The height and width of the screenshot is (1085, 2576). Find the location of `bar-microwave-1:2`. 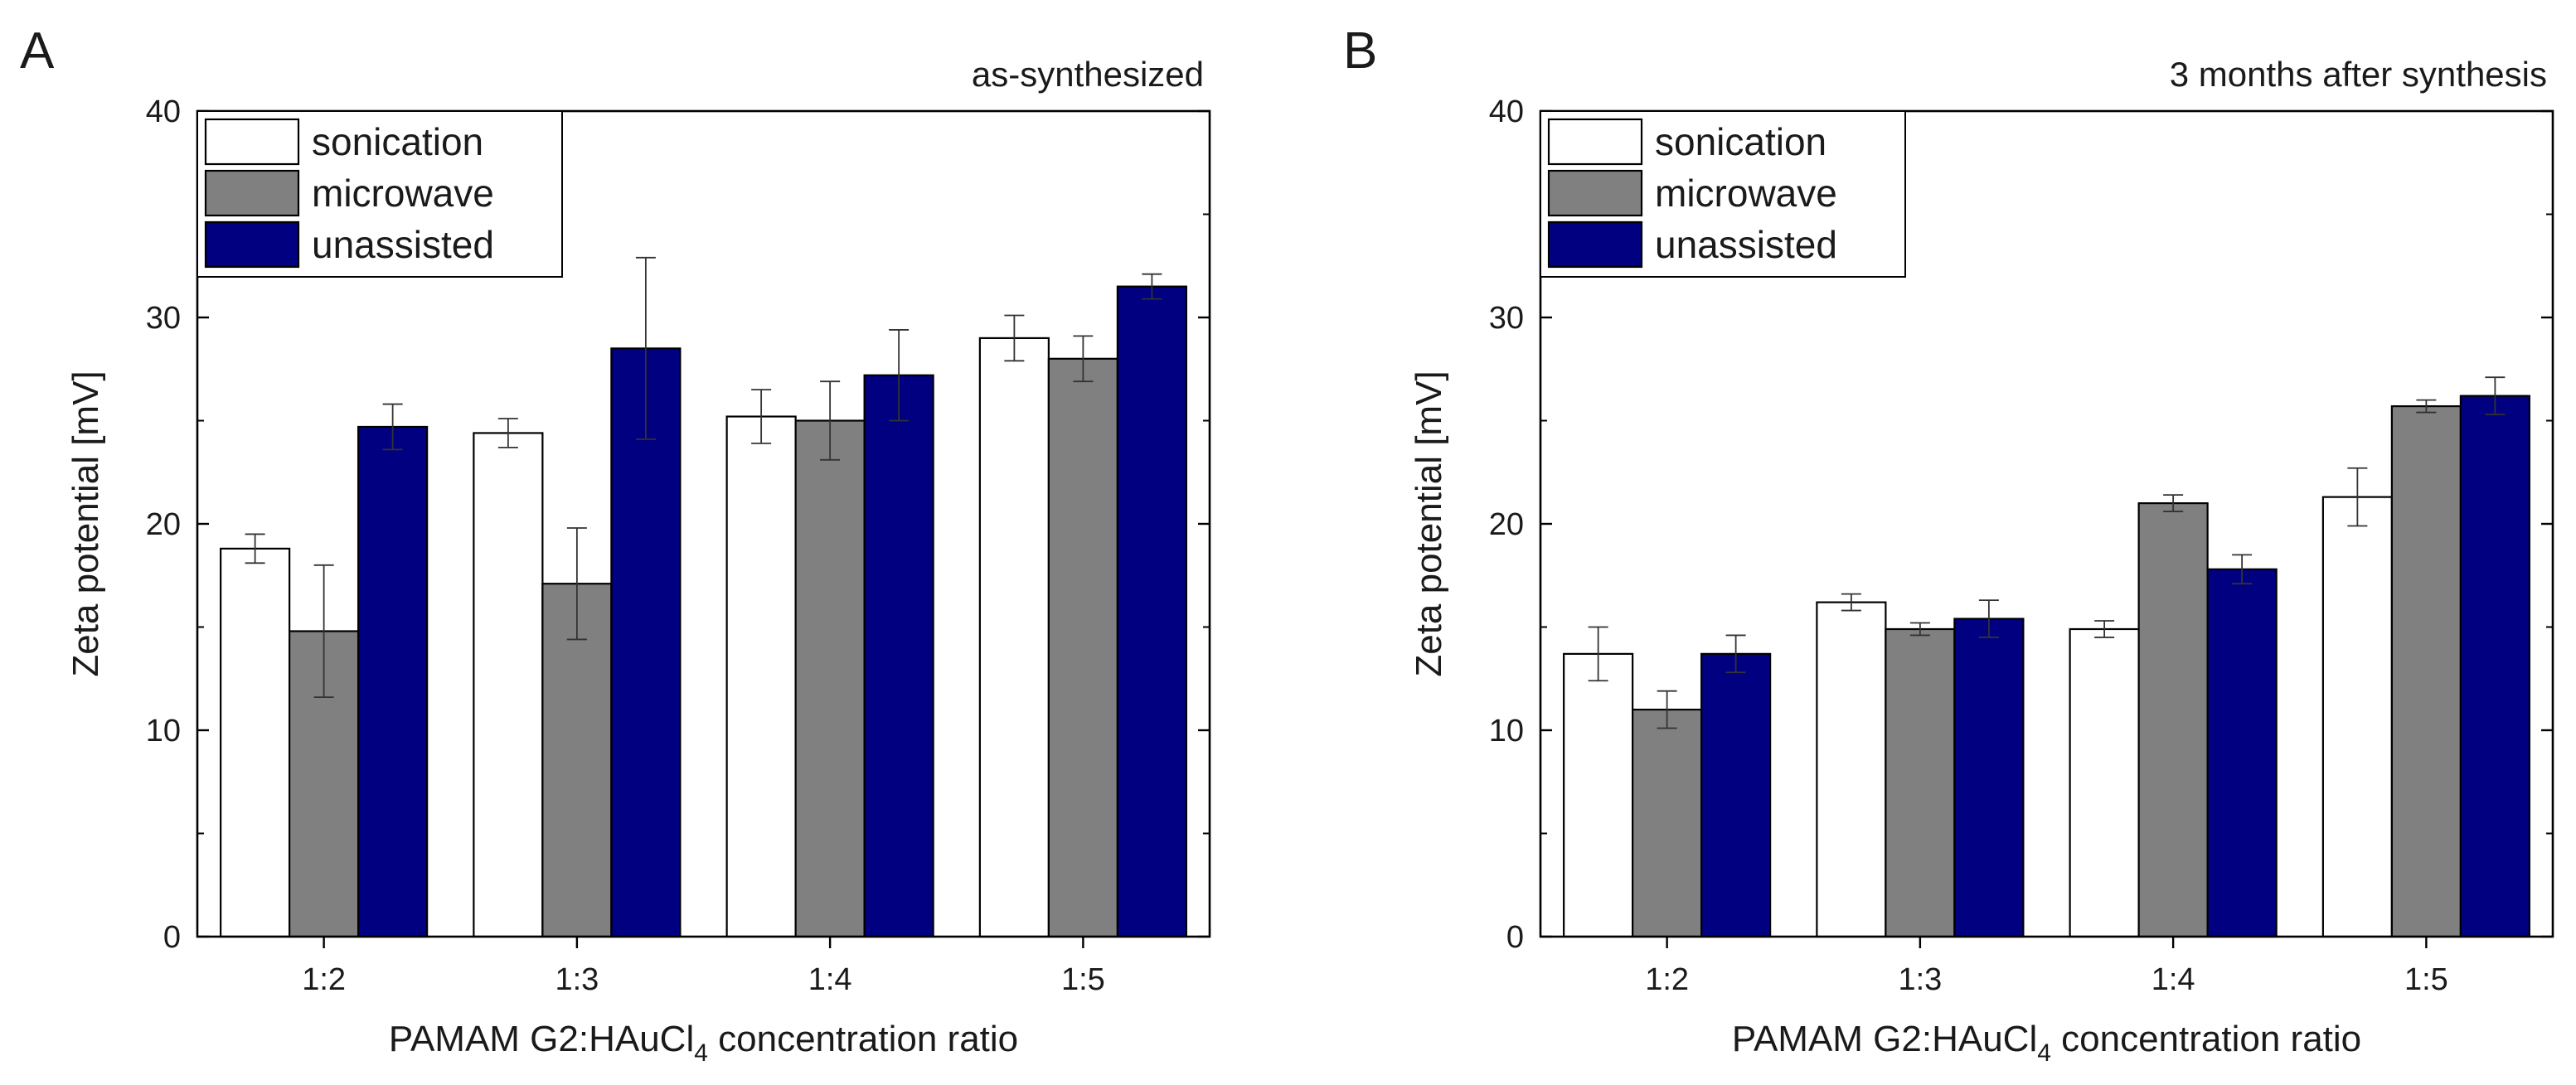

bar-microwave-1:2 is located at coordinates (1667, 823).